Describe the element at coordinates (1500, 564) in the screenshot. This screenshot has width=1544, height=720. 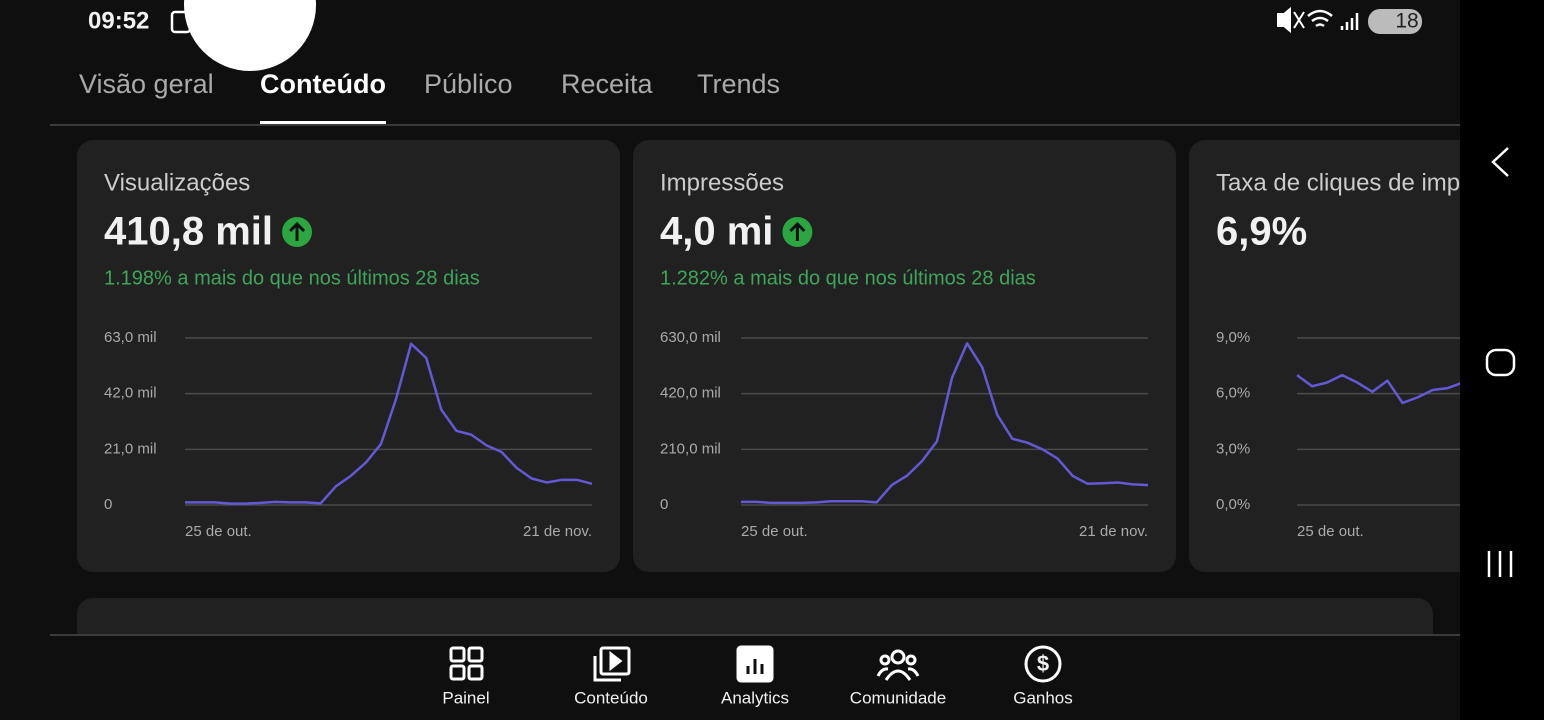
I see `recents-button` at that location.